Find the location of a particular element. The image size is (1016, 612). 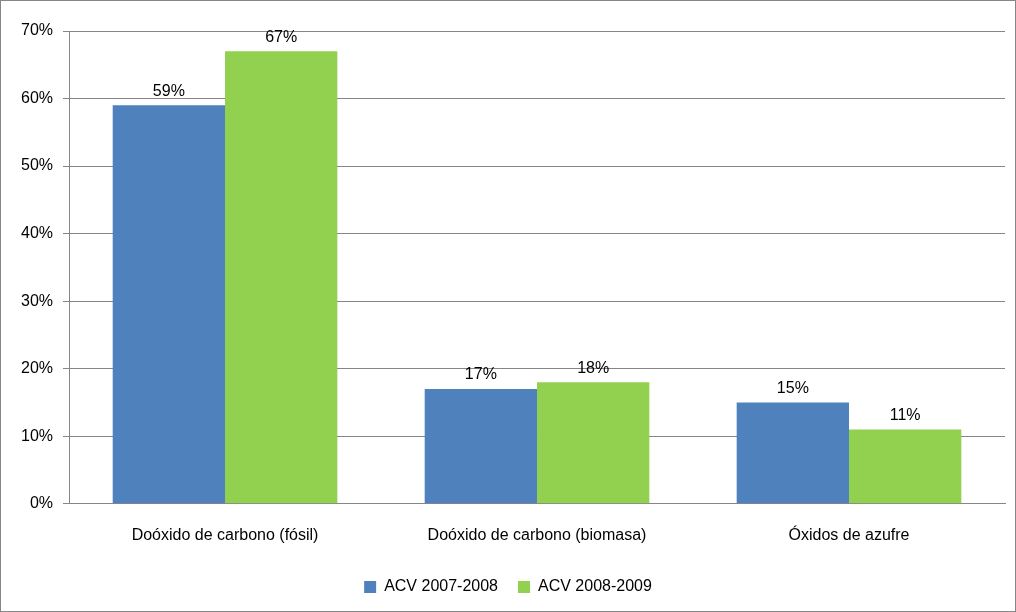

data-label: 17% is located at coordinates (480, 374).